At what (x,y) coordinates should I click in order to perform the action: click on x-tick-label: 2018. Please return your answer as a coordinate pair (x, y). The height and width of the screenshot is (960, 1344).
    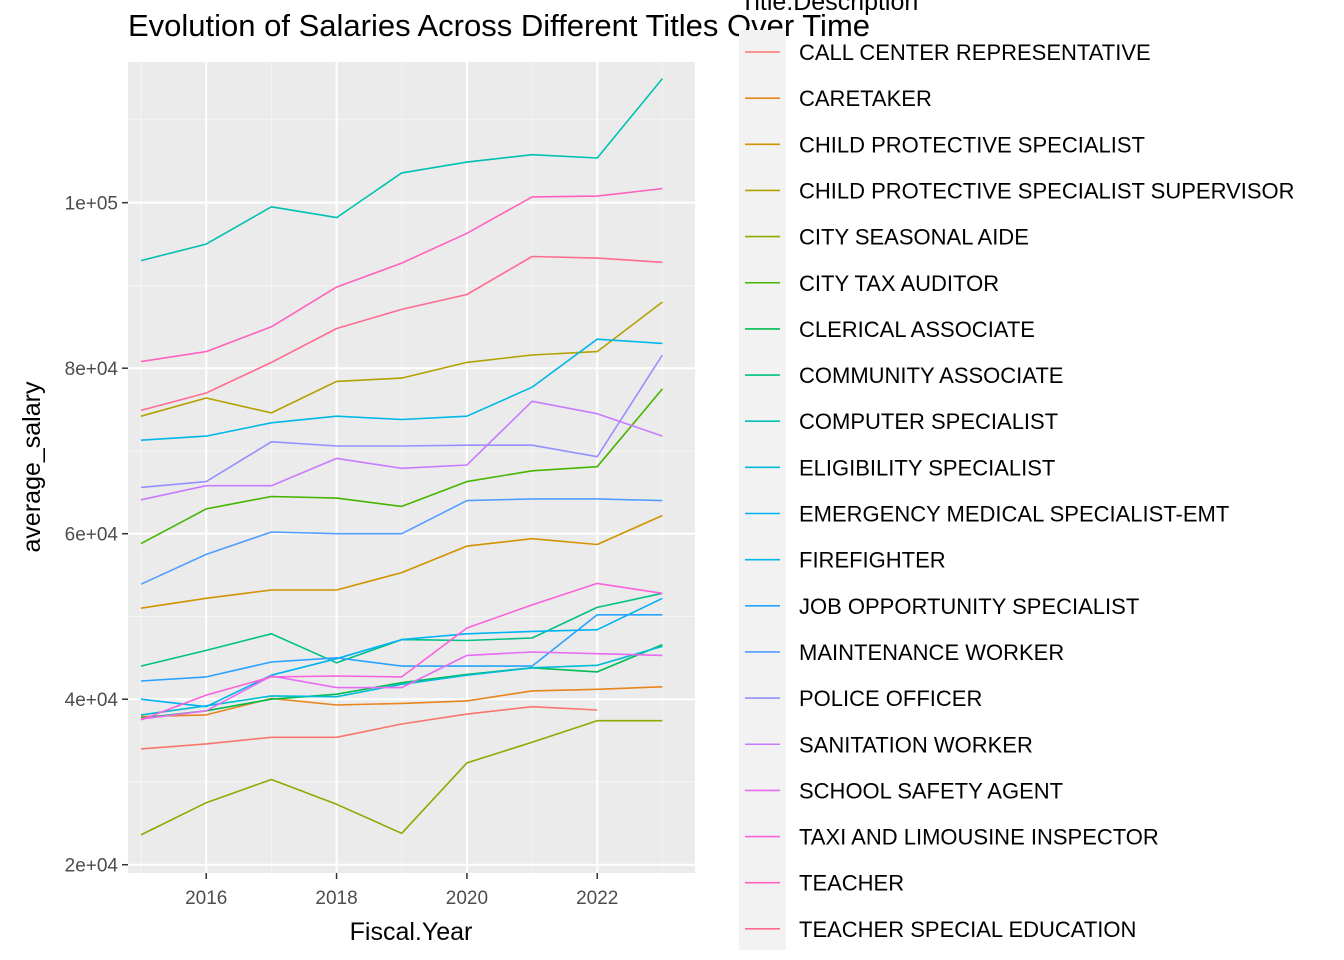
    Looking at the image, I should click on (336, 898).